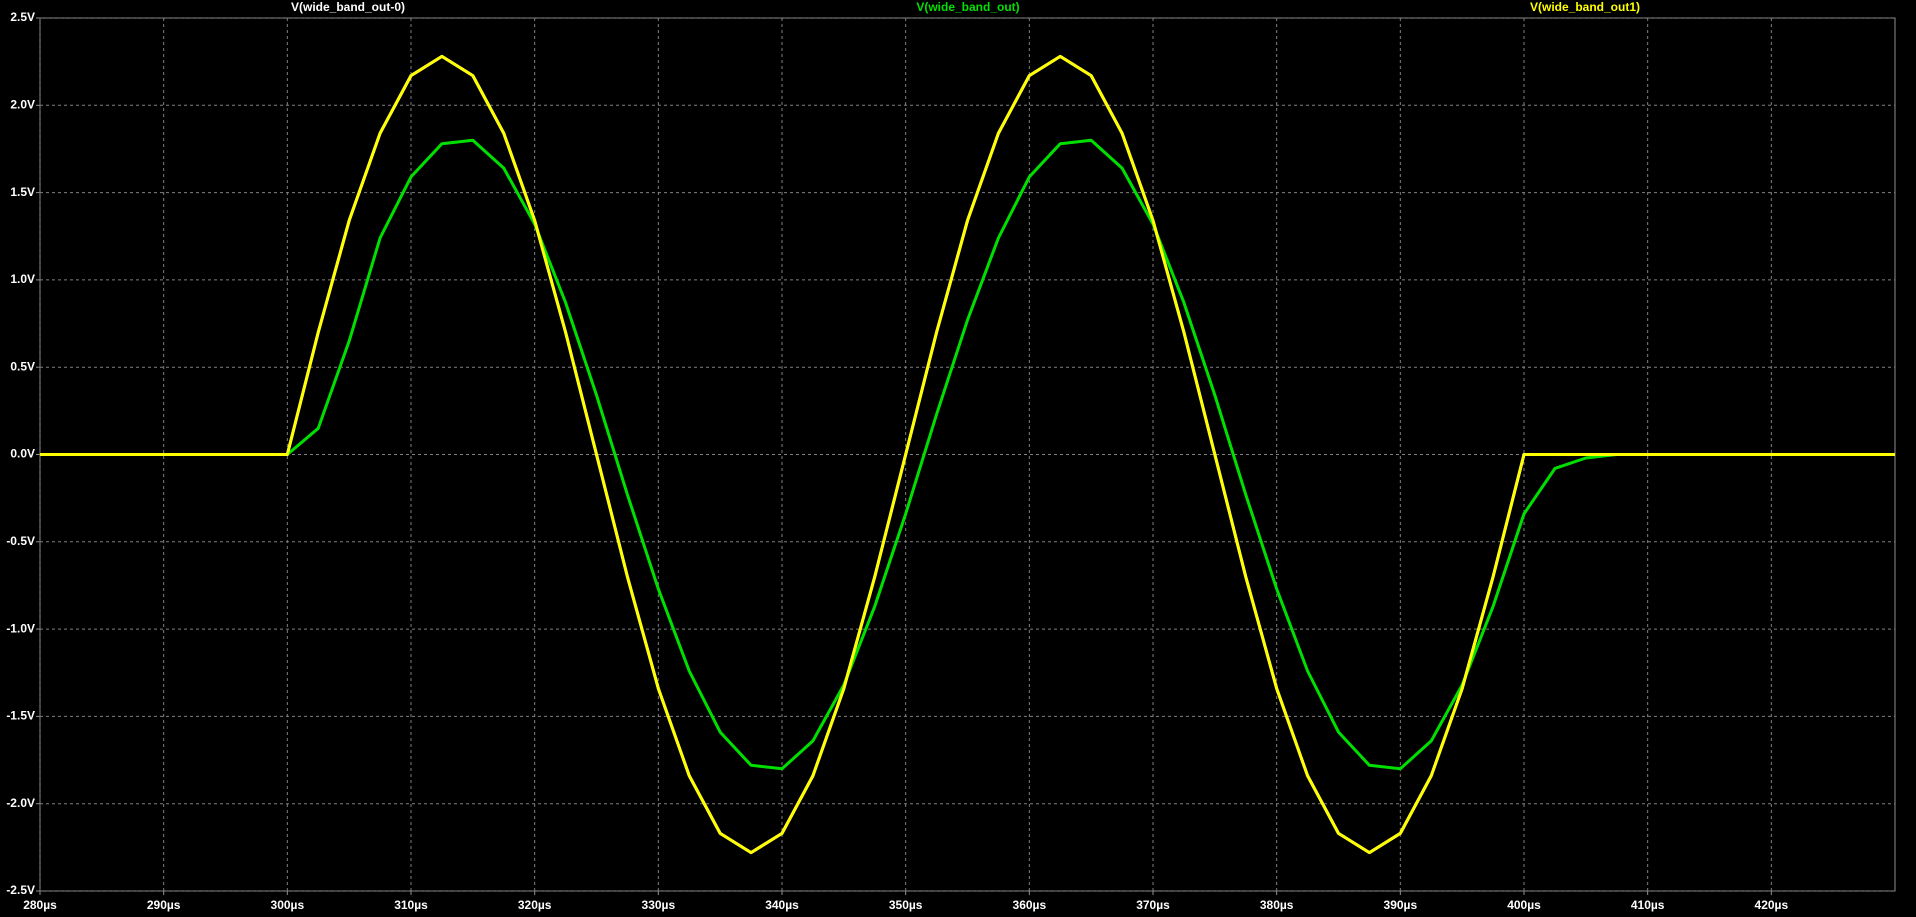 This screenshot has width=1916, height=917. What do you see at coordinates (40, 905) in the screenshot?
I see `x-tick-label: 280µs` at bounding box center [40, 905].